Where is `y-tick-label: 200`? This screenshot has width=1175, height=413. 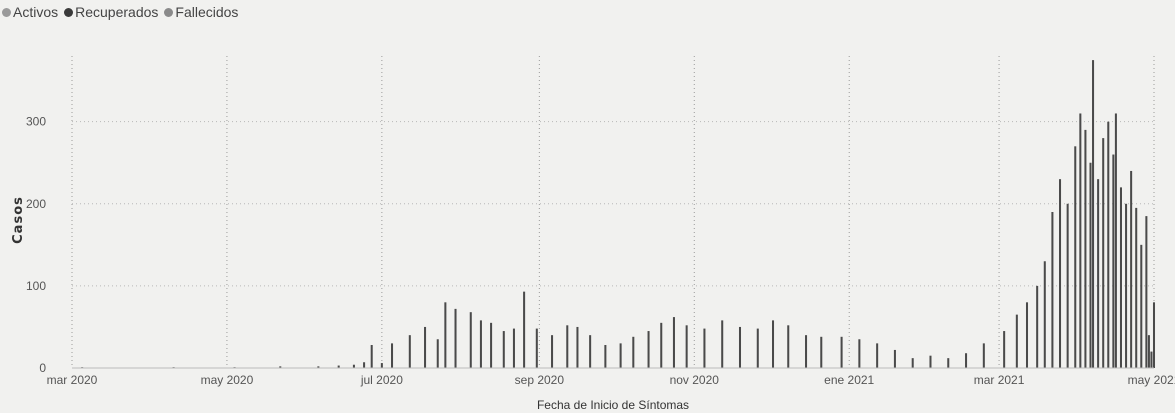
y-tick-label: 200 is located at coordinates (36, 204).